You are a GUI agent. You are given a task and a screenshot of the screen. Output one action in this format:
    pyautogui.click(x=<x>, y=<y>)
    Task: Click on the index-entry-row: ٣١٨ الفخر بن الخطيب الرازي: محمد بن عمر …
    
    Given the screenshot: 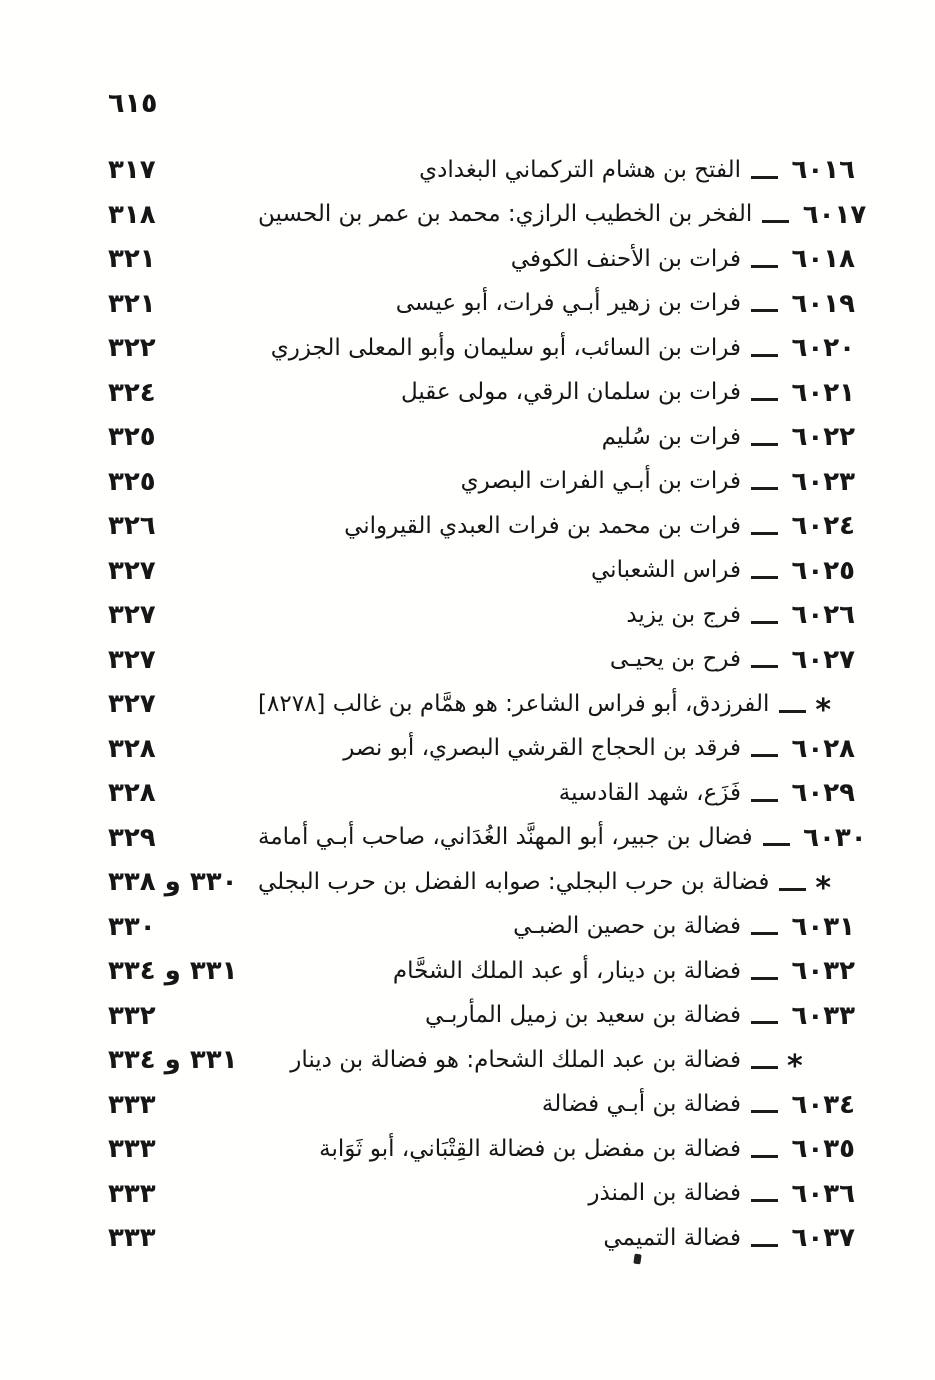 What is the action you would take?
    pyautogui.click(x=487, y=215)
    